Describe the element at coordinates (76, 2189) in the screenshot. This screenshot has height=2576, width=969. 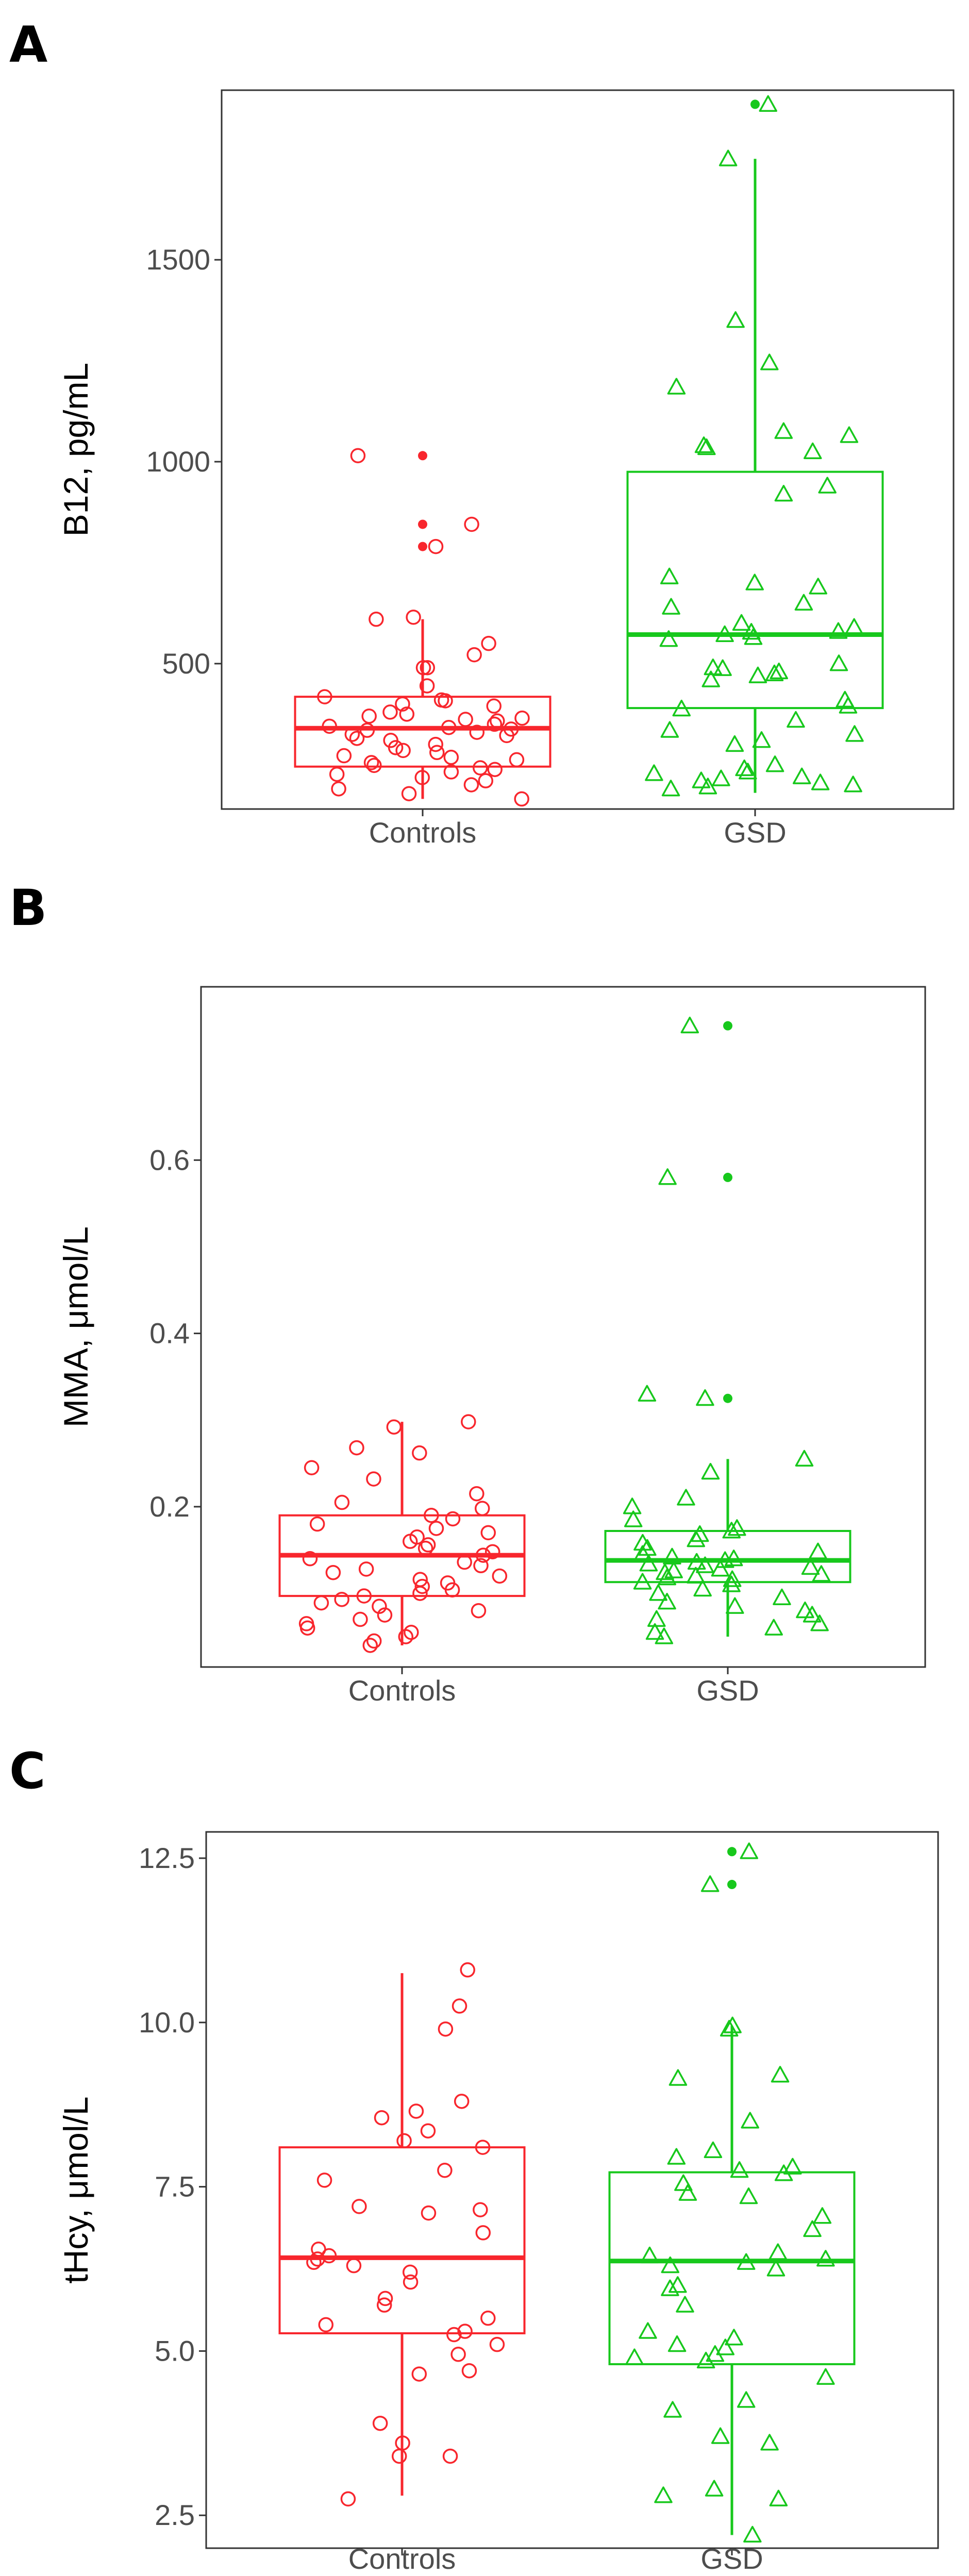
I see `y-axis-title: tHcy, μmol/L` at that location.